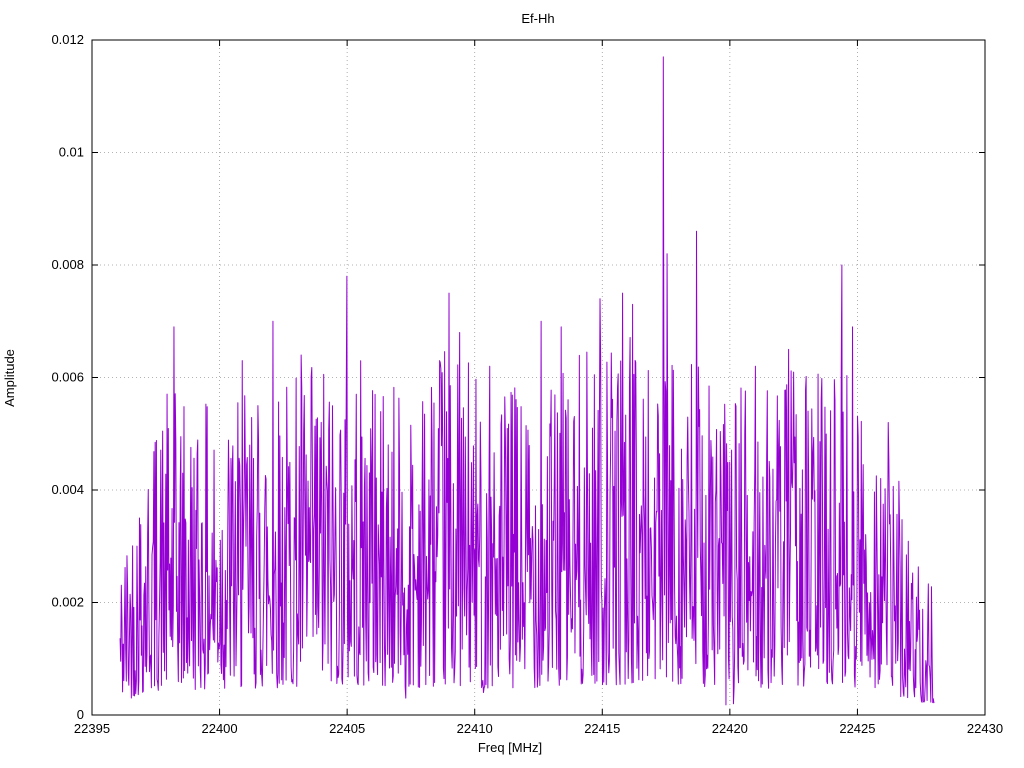  Describe the element at coordinates (985, 728) in the screenshot. I see `x-tick-label: 22430` at that location.